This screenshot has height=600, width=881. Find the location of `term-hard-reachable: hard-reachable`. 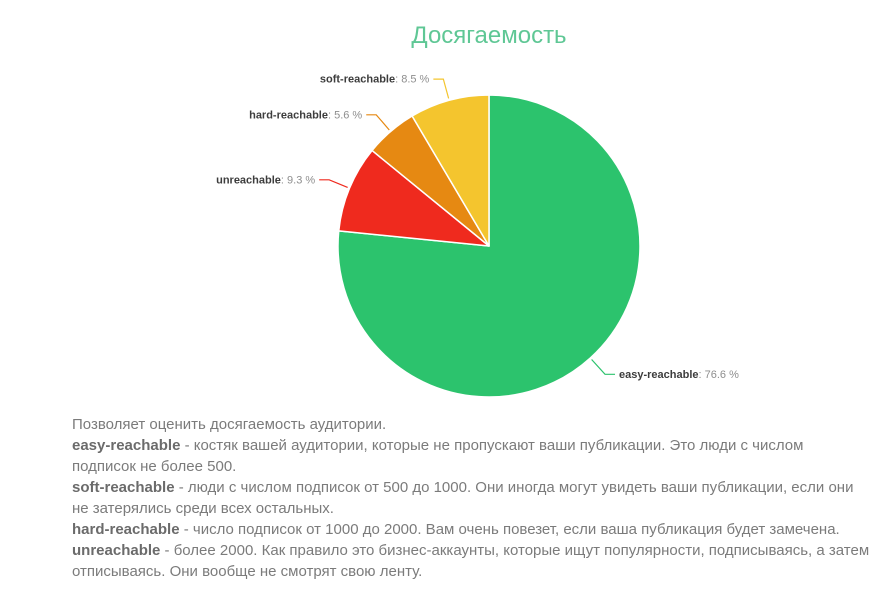

term-hard-reachable: hard-reachable is located at coordinates (126, 529).